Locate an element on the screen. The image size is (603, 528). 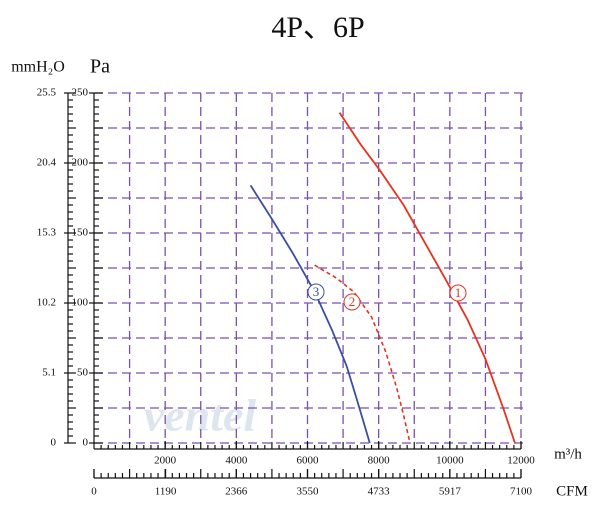
chart-title: 4P、6P is located at coordinates (317, 27).